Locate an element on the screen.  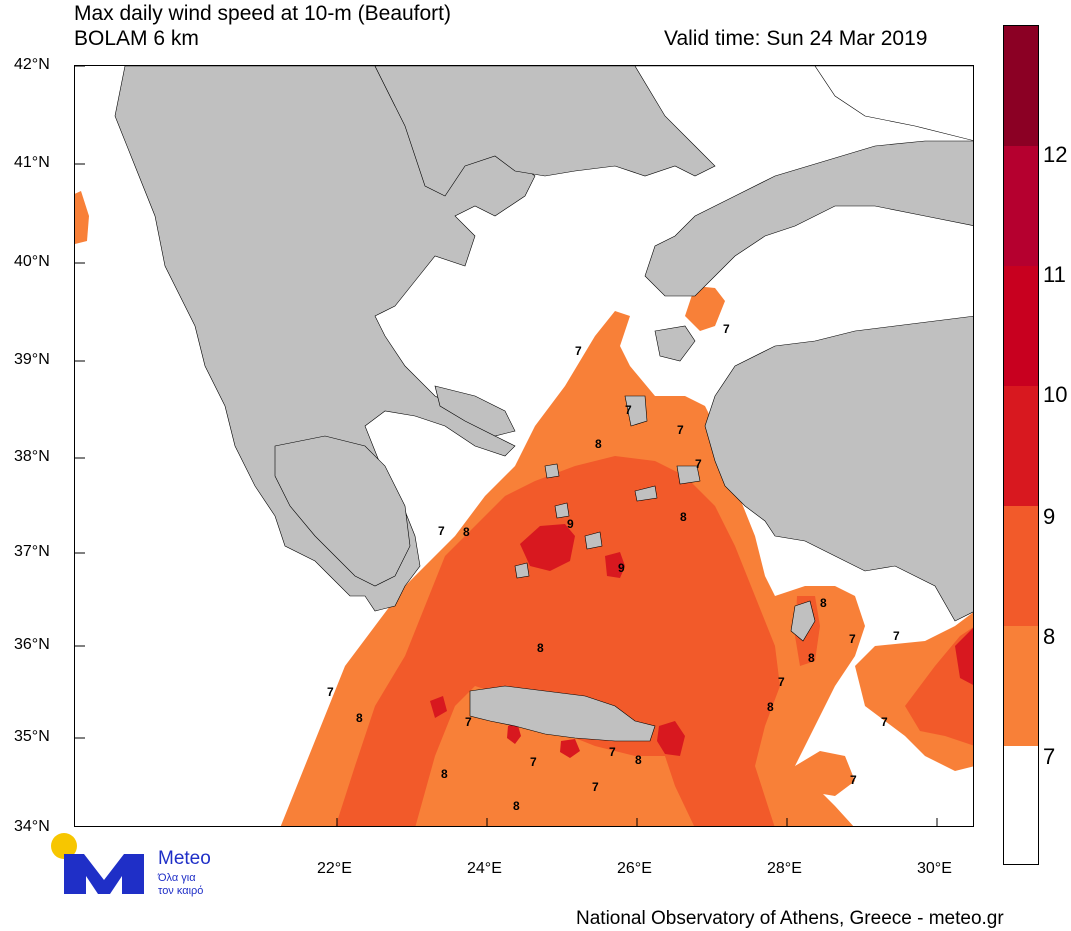
lat-label: 34°N is located at coordinates (32, 826).